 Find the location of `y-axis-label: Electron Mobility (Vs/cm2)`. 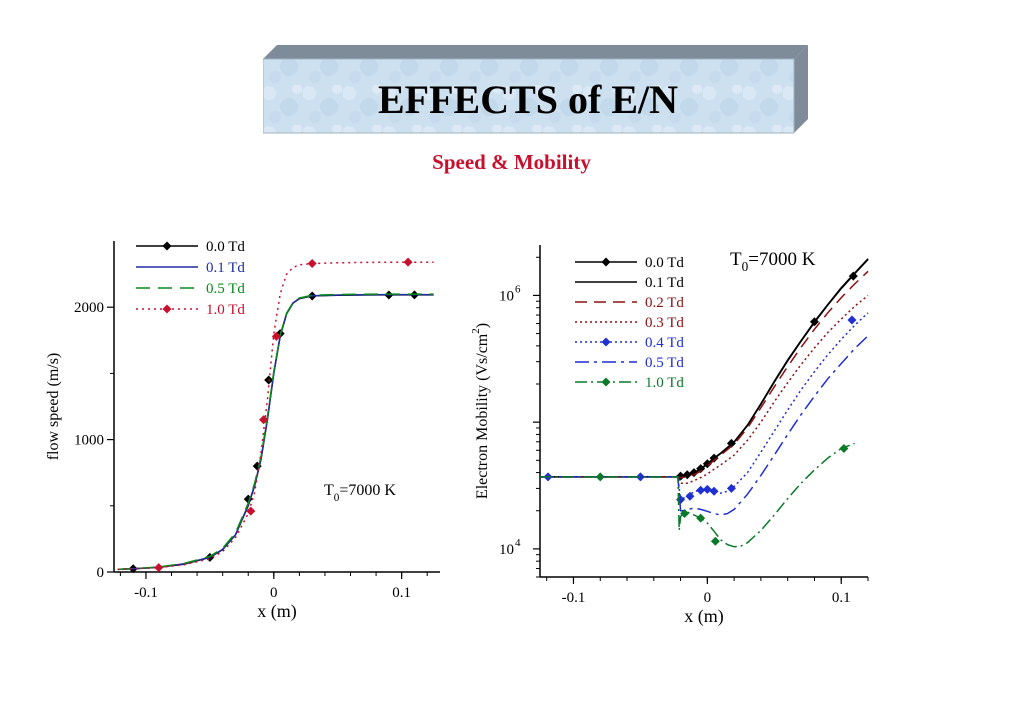

y-axis-label: Electron Mobility (Vs/cm2) is located at coordinates (480, 411).